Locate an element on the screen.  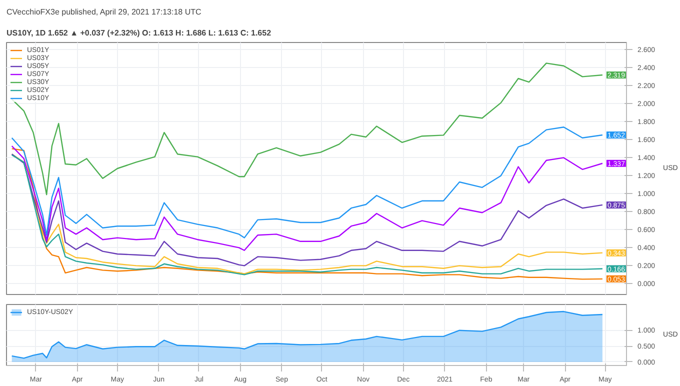
chart-subtitle: US10Y, 1D 1.652 ▲ +0.037 (+2.32%) O: 1.613 H: 1.686 L: 1.613 C: 1.652 is located at coordinates (139, 33).